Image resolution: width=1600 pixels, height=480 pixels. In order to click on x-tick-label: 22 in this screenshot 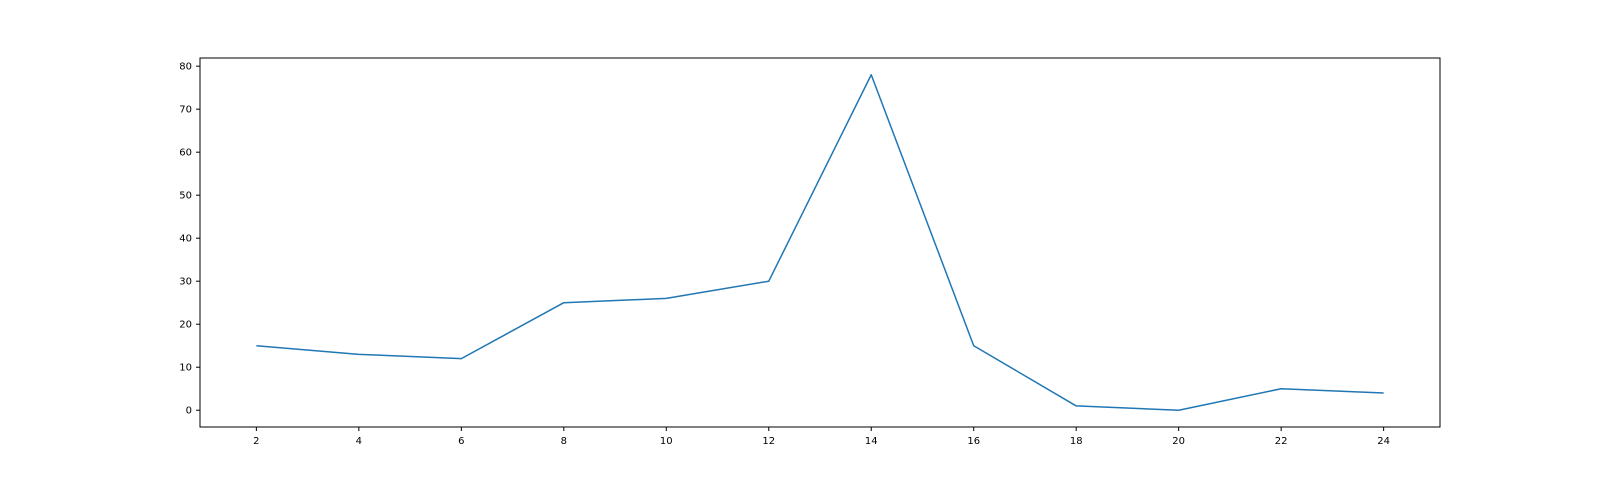, I will do `click(1281, 441)`.